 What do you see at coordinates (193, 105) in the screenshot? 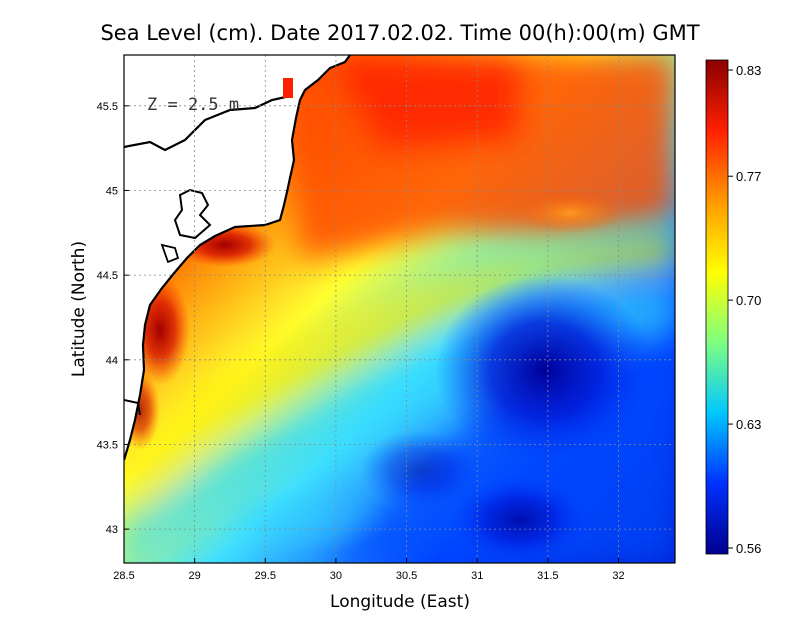
I see `depth-label: Z = 2.5 m` at bounding box center [193, 105].